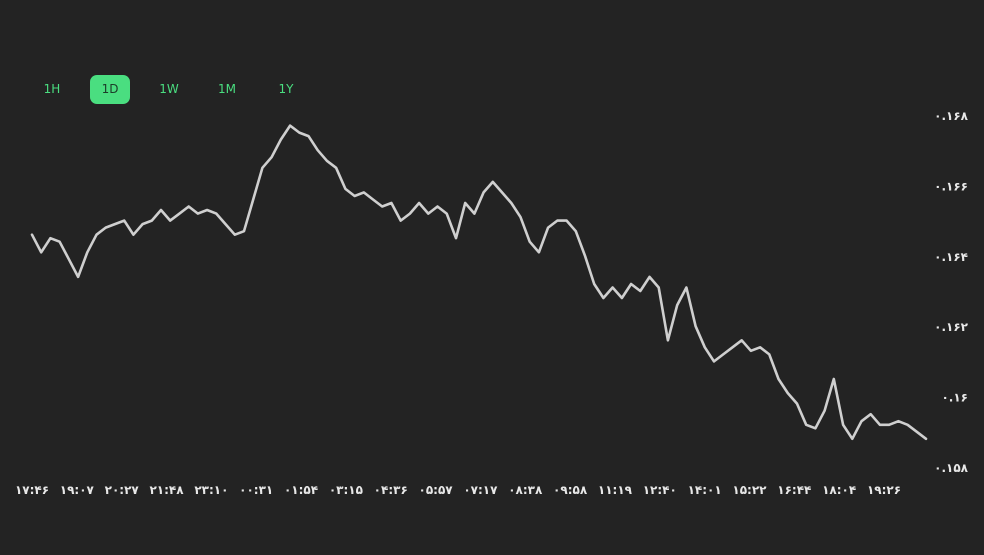 This screenshot has width=984, height=555. Describe the element at coordinates (227, 89) in the screenshot. I see `tab-1m: 1M` at that location.